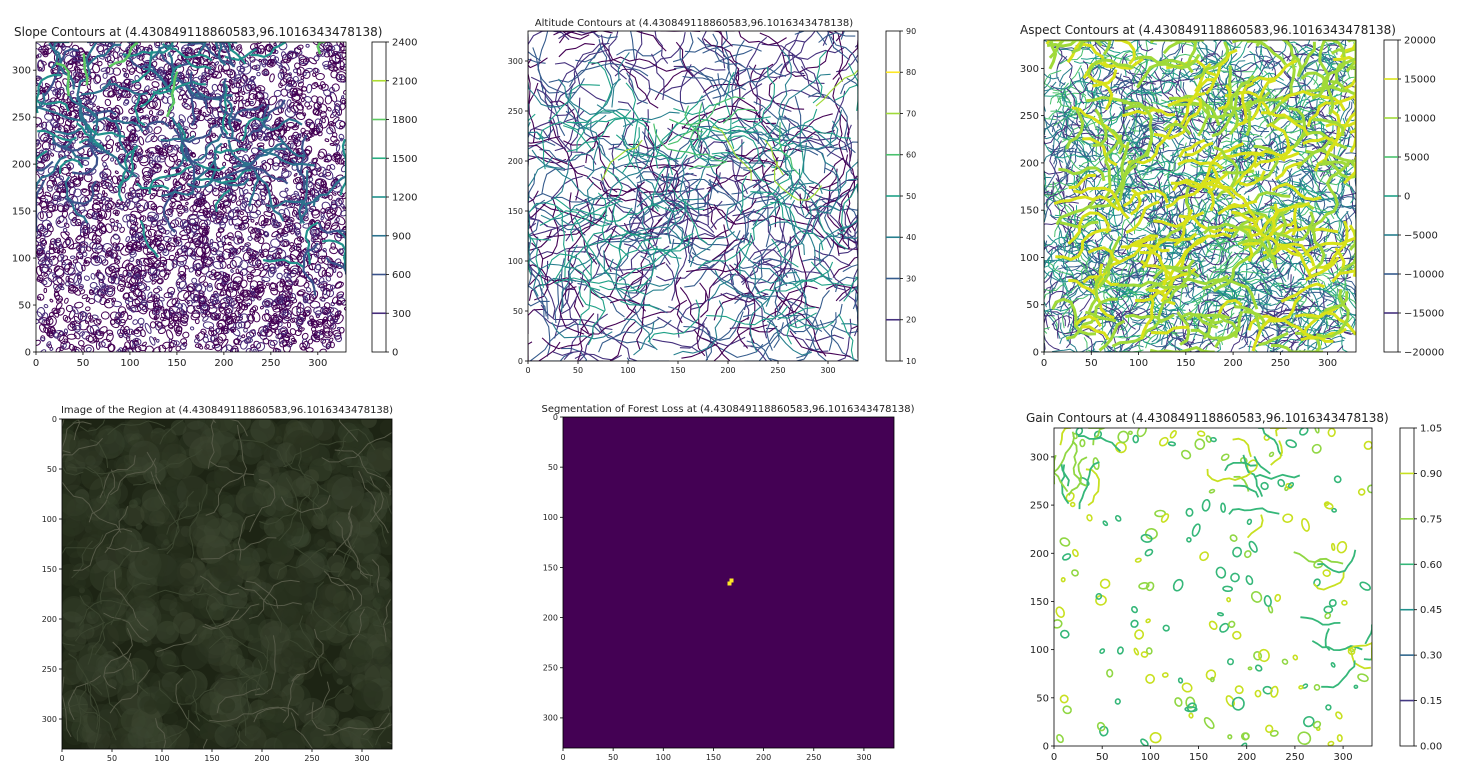 The width and height of the screenshot is (1470, 784). What do you see at coordinates (1421, 236) in the screenshot?
I see `colorbar-tick-label: −5000` at bounding box center [1421, 236].